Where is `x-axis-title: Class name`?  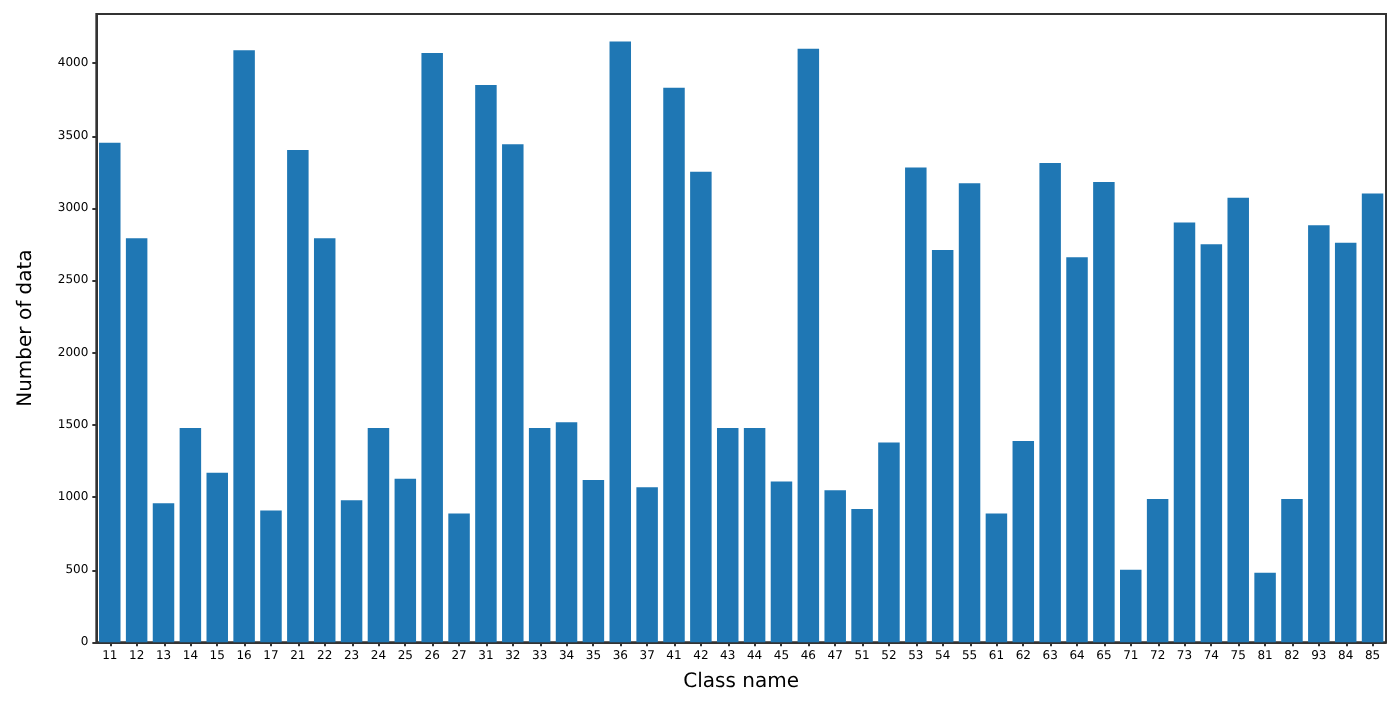 x-axis-title: Class name is located at coordinates (741, 682).